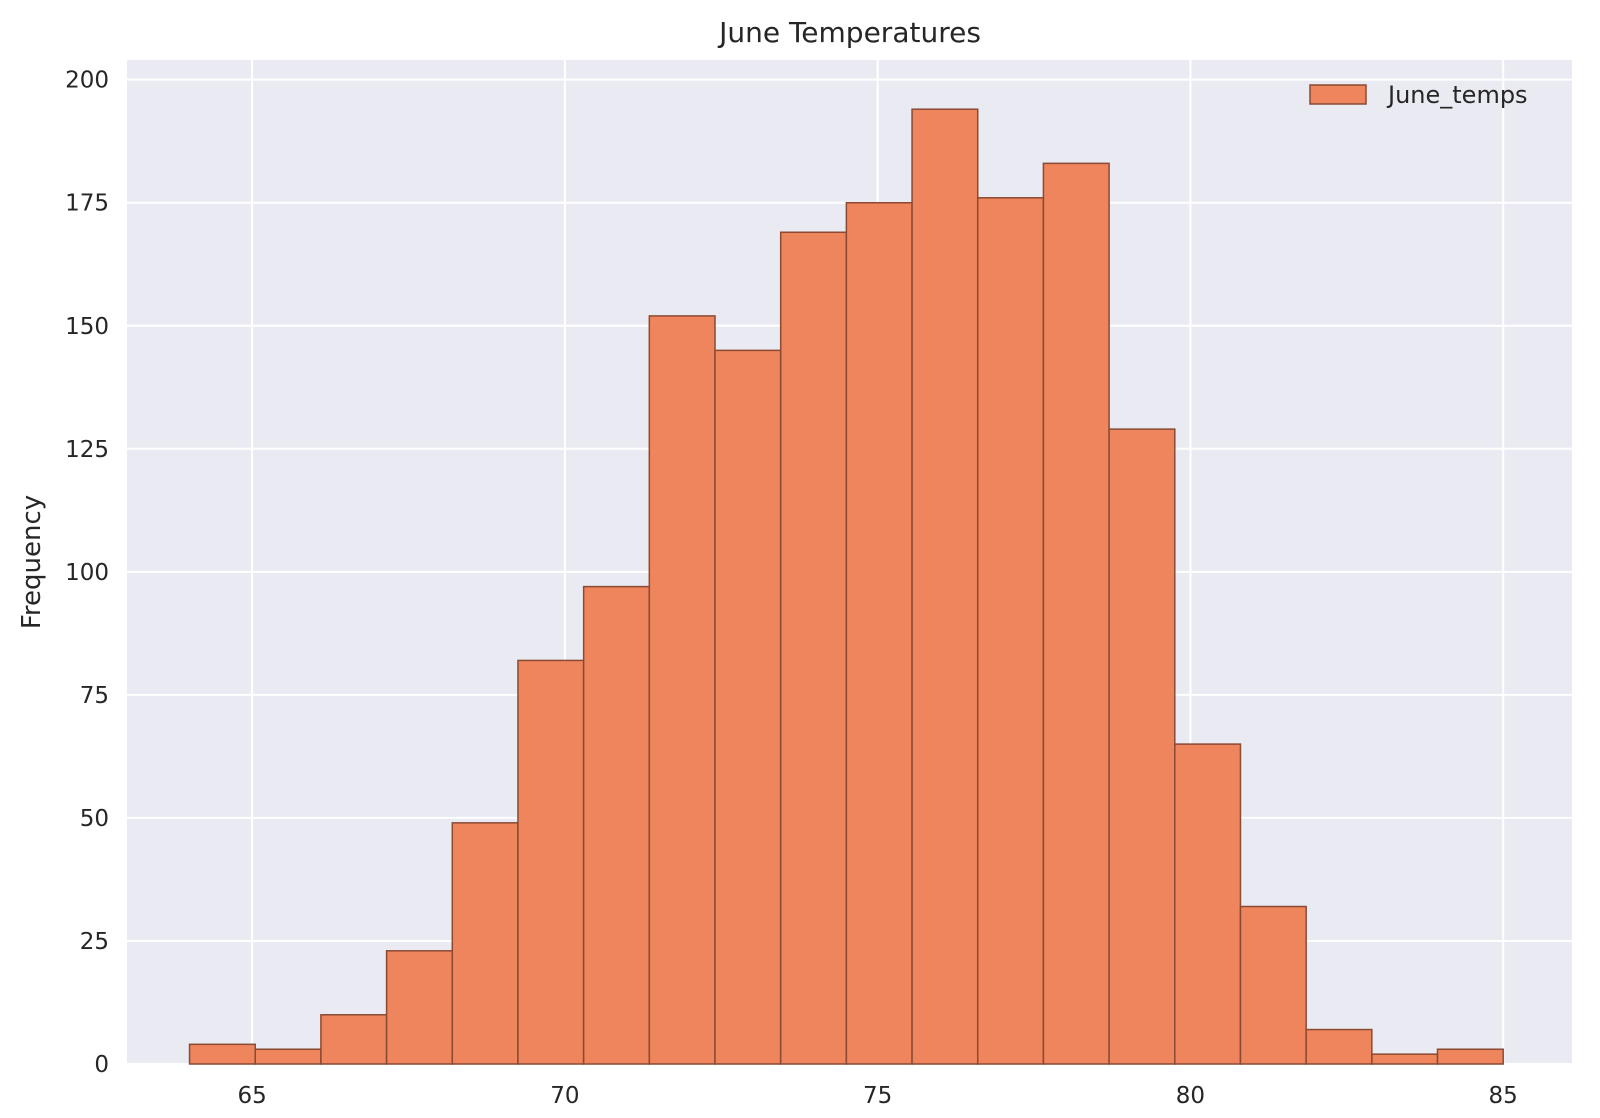 The width and height of the screenshot is (1600, 1118). I want to click on y-tick-label: 125, so click(87, 450).